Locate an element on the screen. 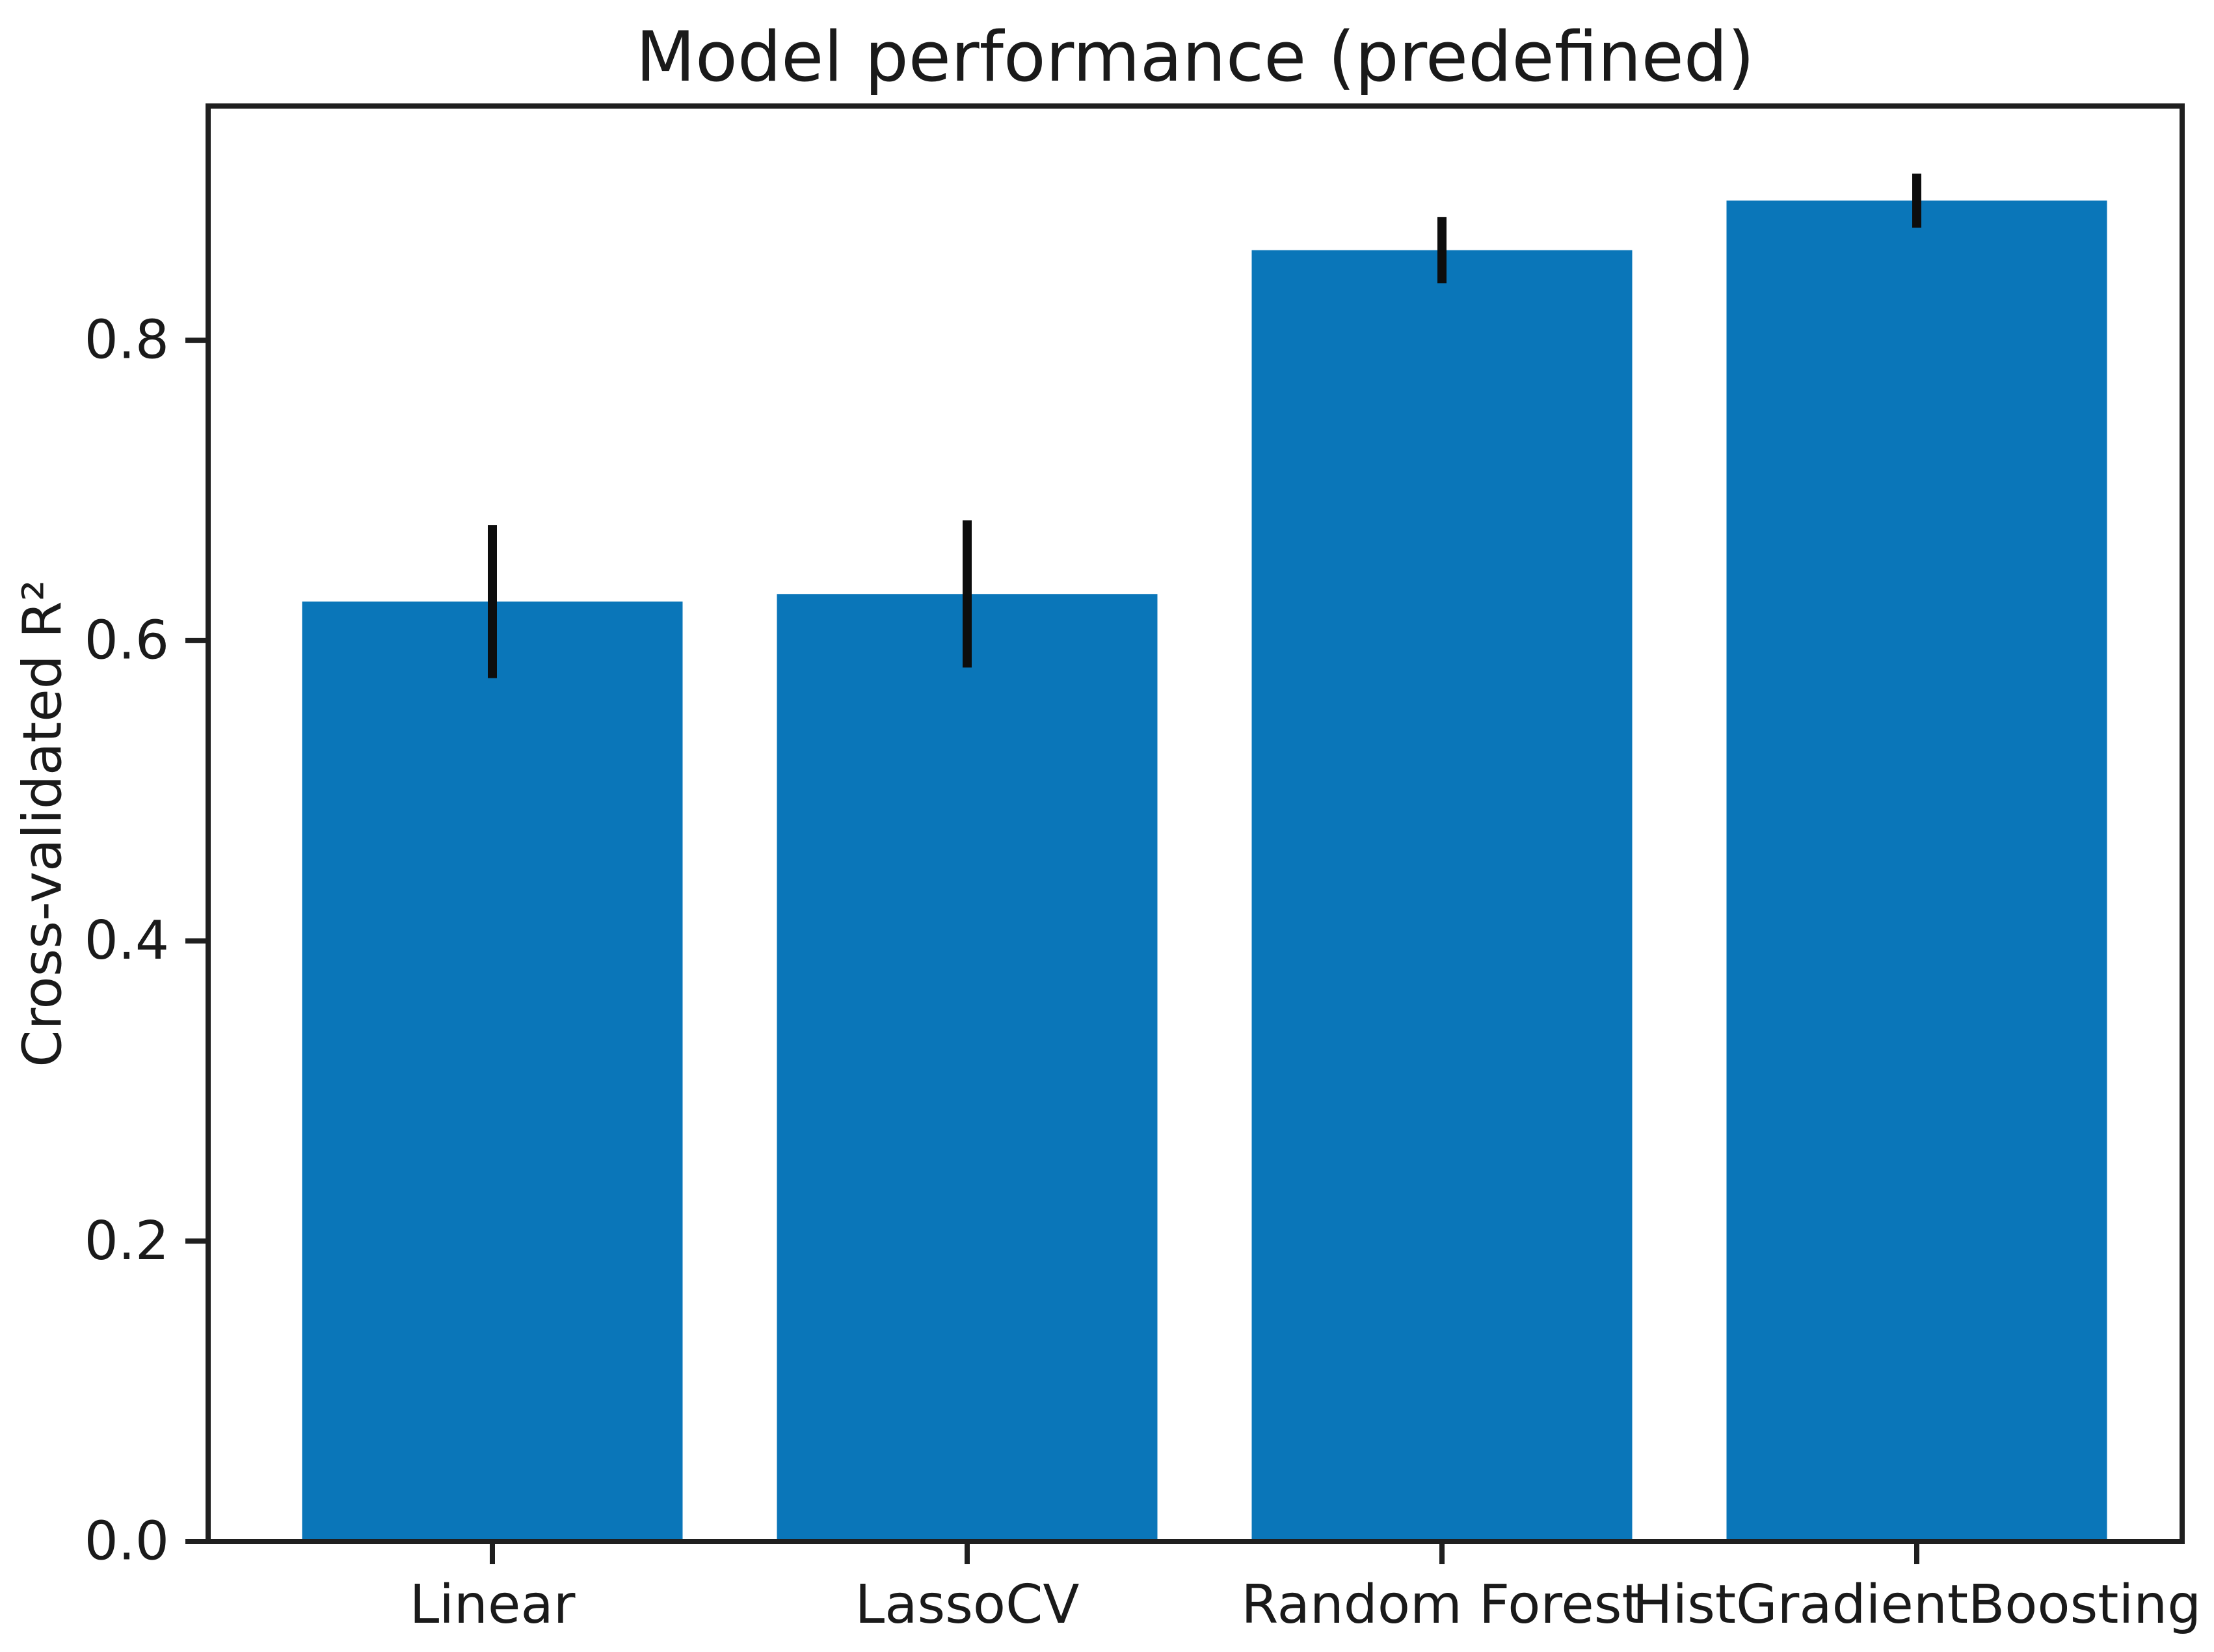 The image size is (2214, 1652). bar-linear is located at coordinates (493, 1071).